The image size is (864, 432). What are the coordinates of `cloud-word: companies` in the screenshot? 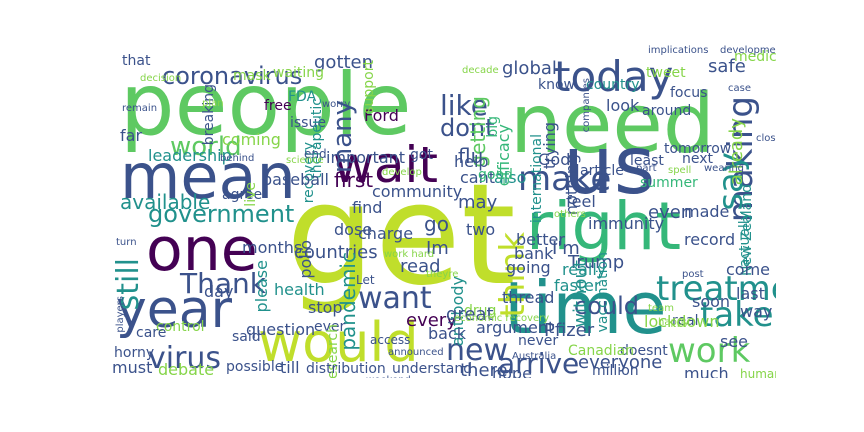 It's located at (586, 105).